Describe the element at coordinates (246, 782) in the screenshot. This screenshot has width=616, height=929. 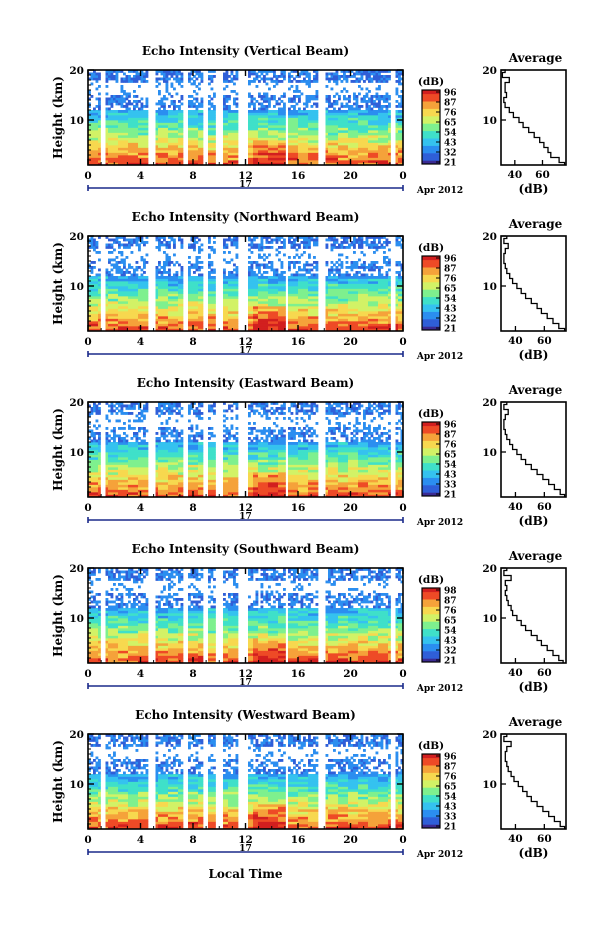
I see `heatmap-westward` at that location.